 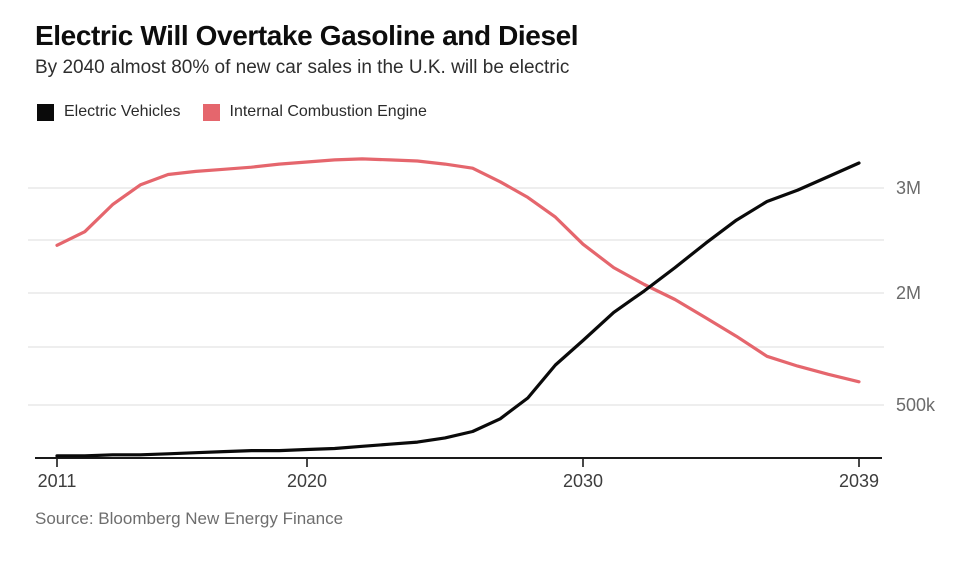 I want to click on x-axis-label: 2030, so click(x=583, y=481).